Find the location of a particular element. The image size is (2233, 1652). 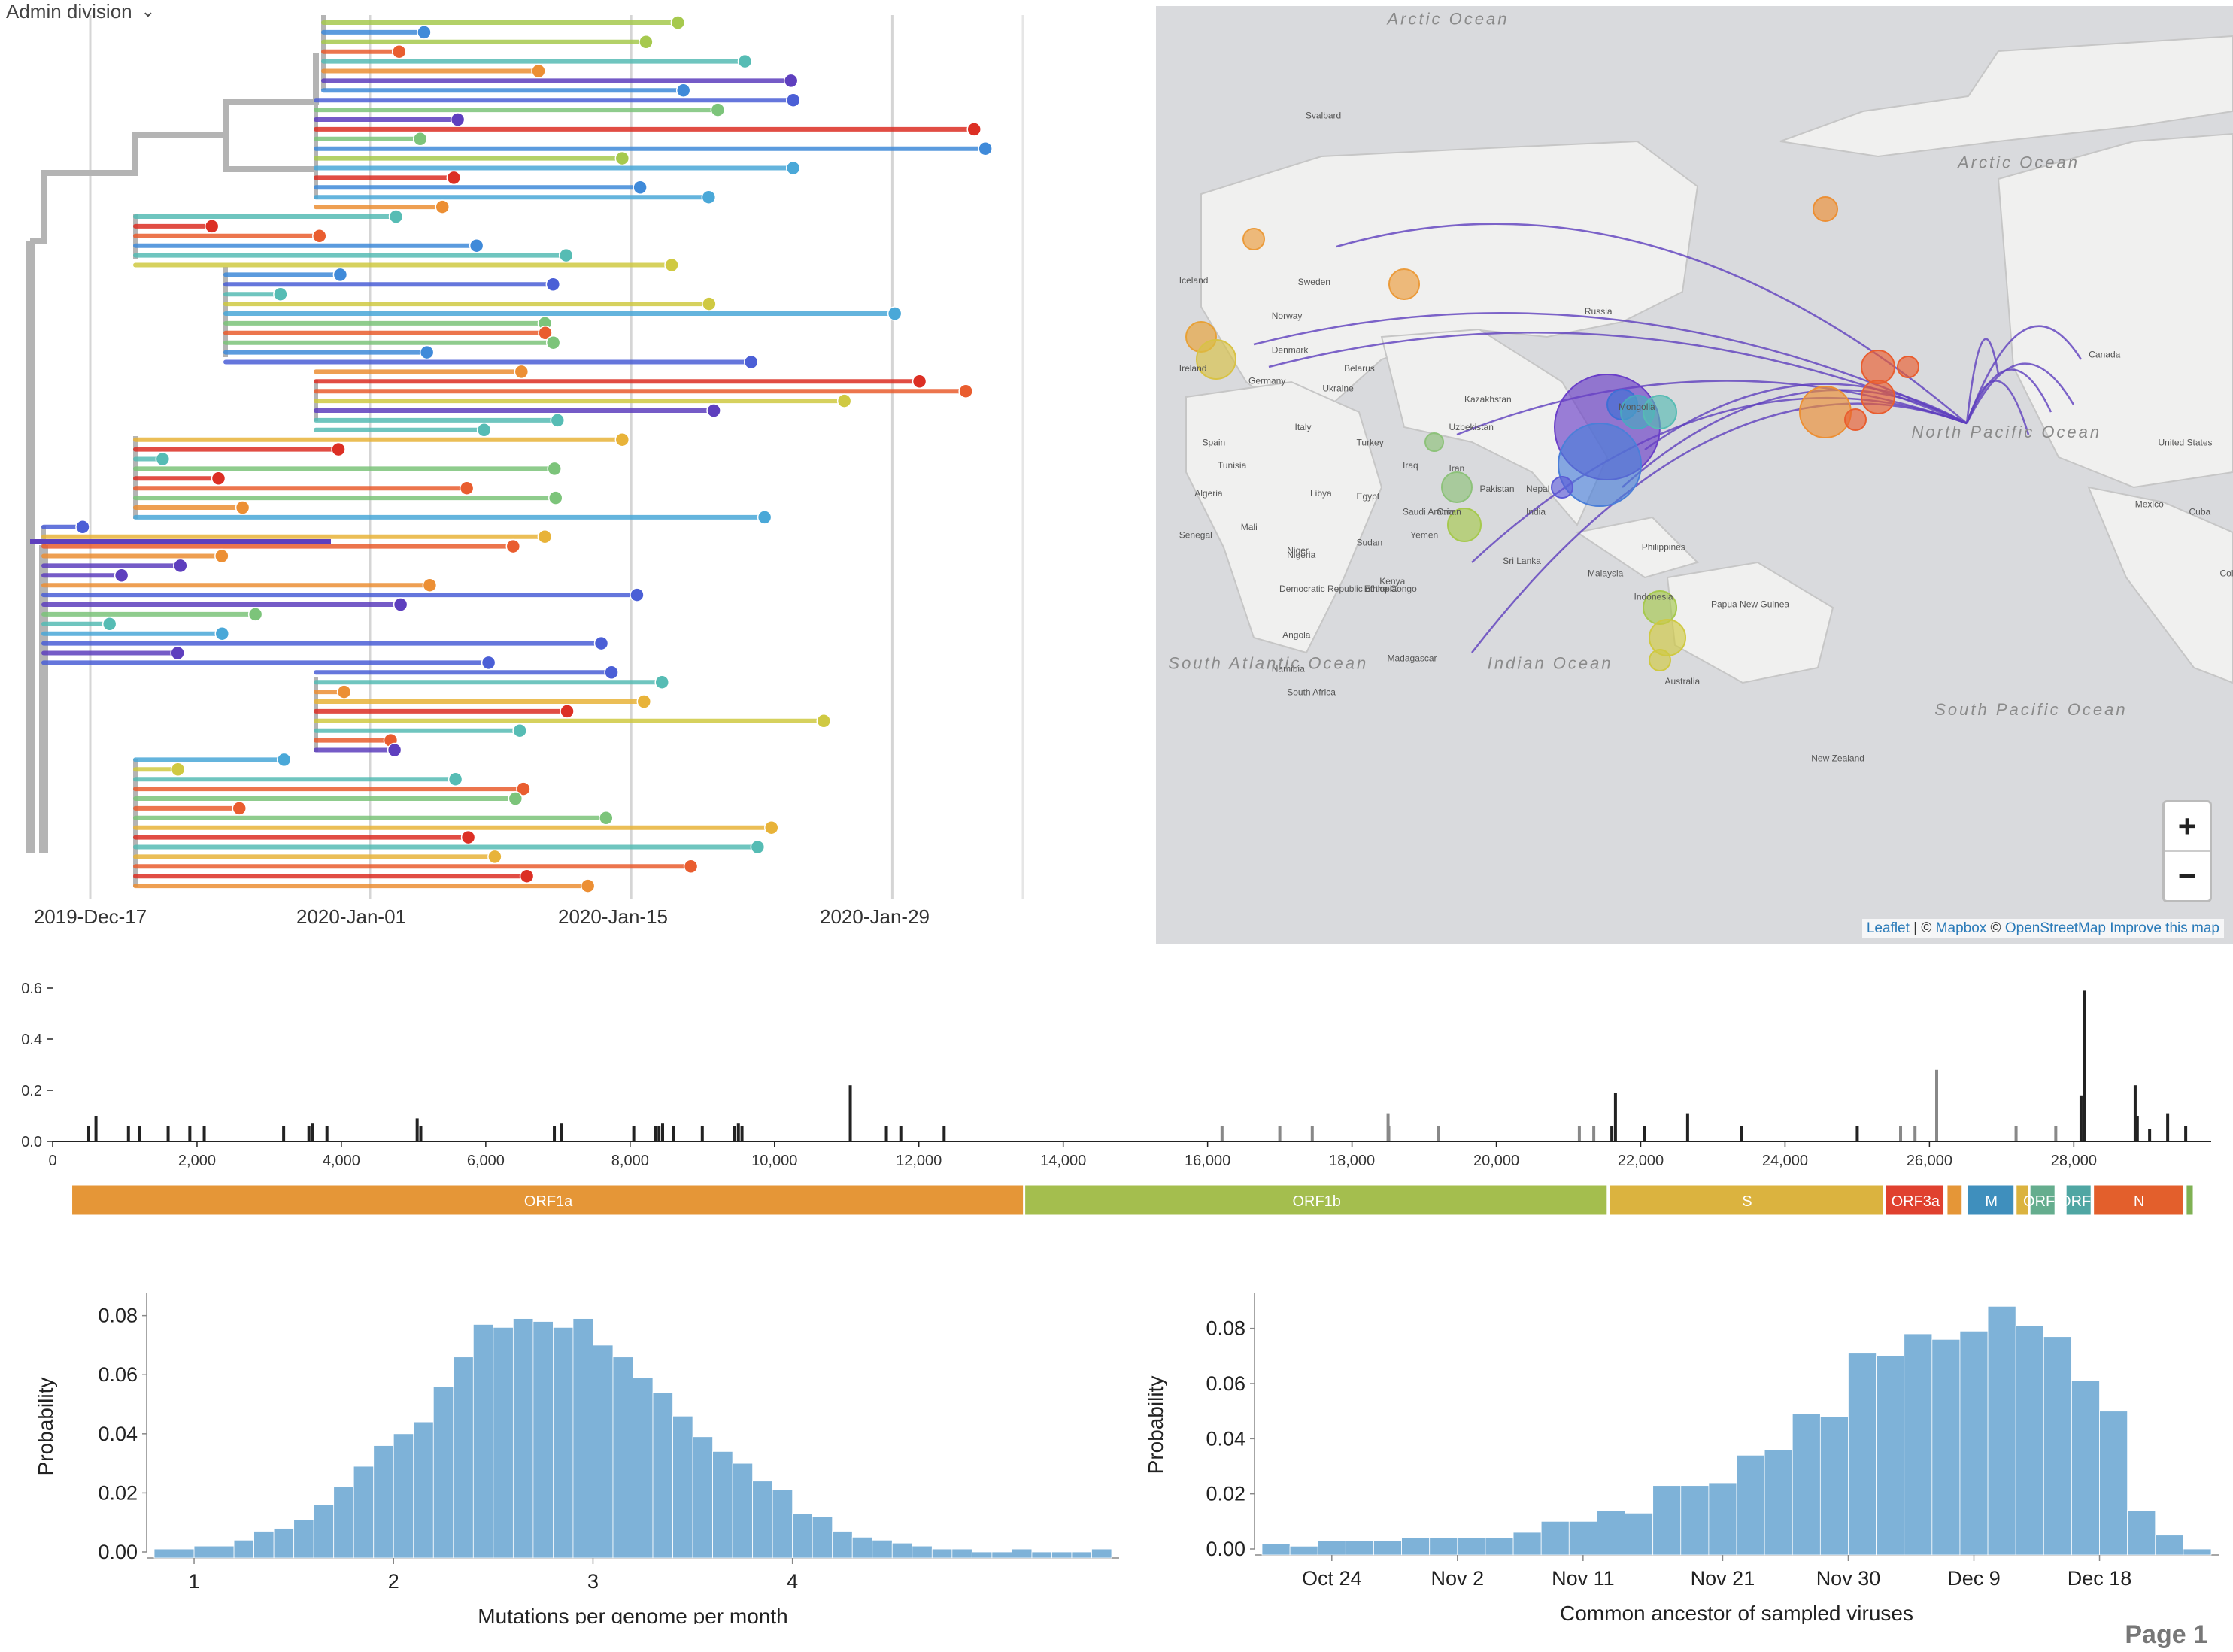

zoom-in-button: + is located at coordinates (2187, 826).